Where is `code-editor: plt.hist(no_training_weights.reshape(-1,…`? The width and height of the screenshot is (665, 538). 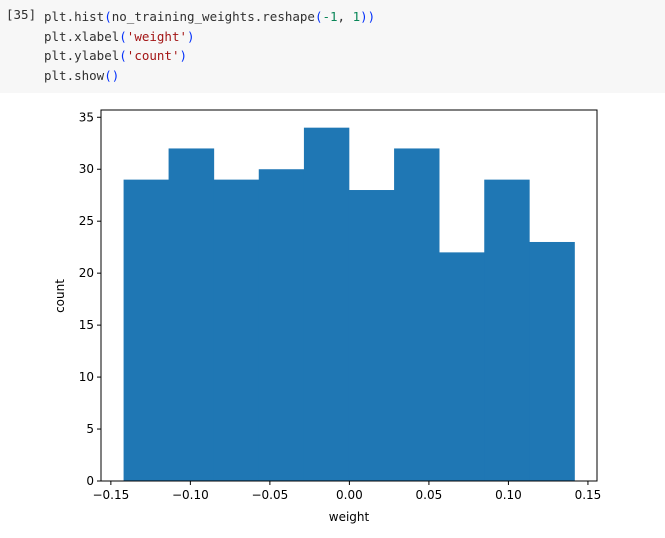 code-editor: plt.hist(no_training_weights.reshape(-1,… is located at coordinates (209, 46).